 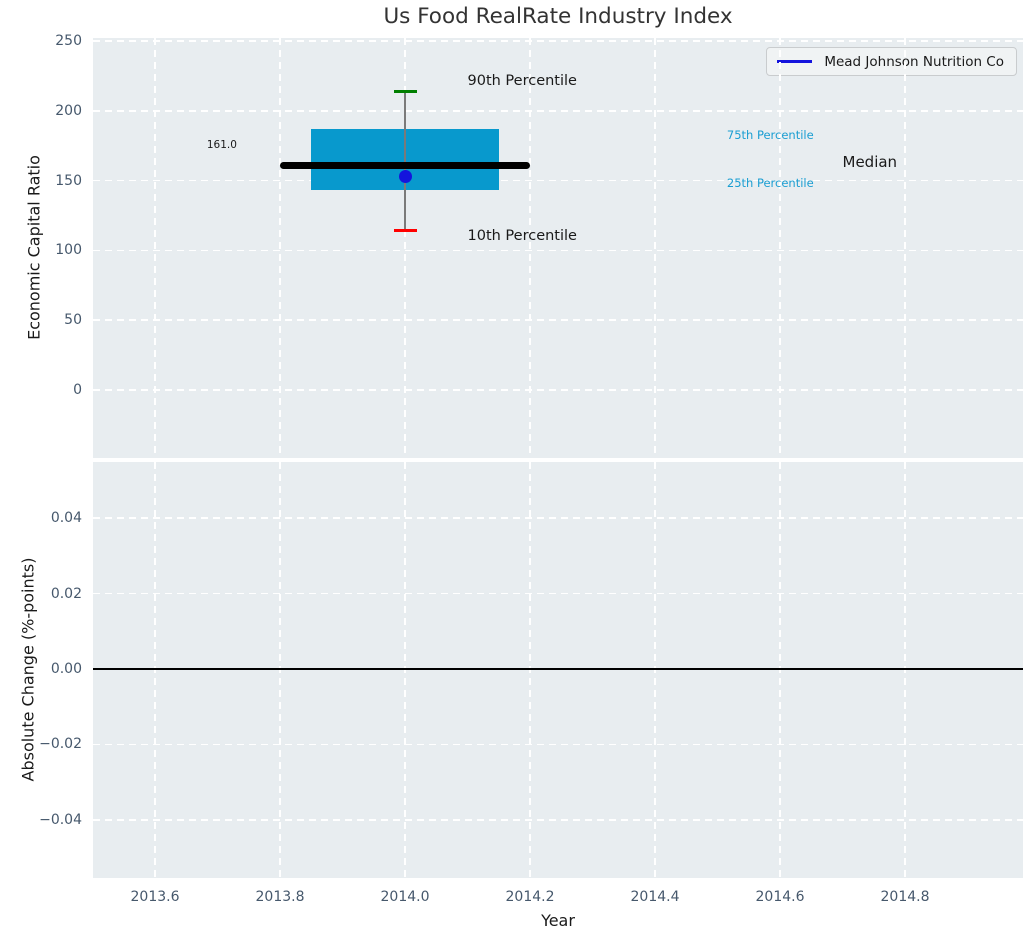 What do you see at coordinates (558, 920) in the screenshot?
I see `x-axis-label: Year` at bounding box center [558, 920].